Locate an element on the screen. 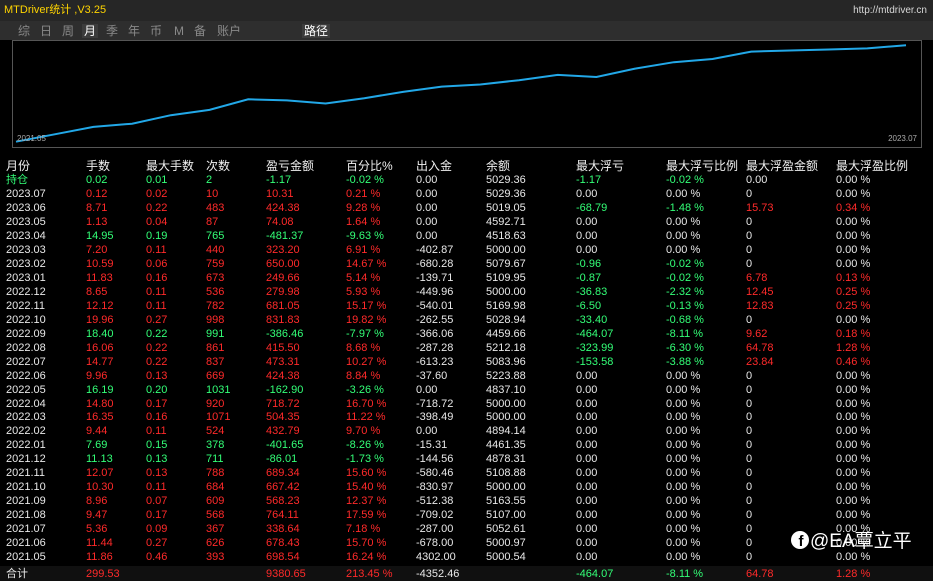  table-cell: 10.59 is located at coordinates (100, 263).